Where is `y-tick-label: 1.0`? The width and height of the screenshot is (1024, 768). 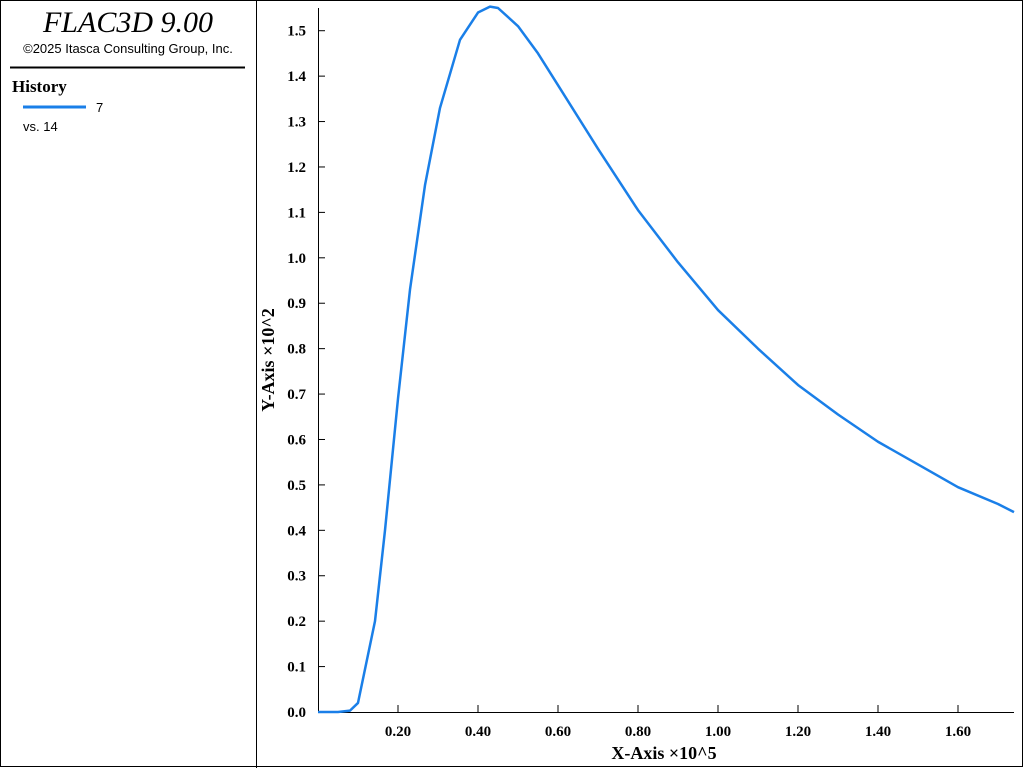 y-tick-label: 1.0 is located at coordinates (296, 259).